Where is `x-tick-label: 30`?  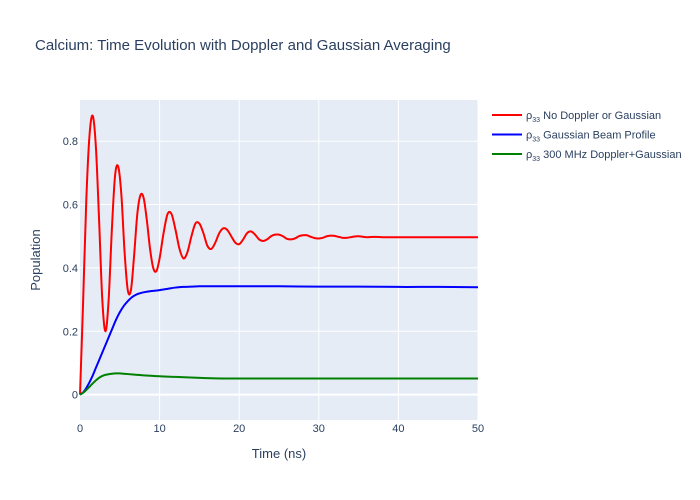
x-tick-label: 30 is located at coordinates (319, 429).